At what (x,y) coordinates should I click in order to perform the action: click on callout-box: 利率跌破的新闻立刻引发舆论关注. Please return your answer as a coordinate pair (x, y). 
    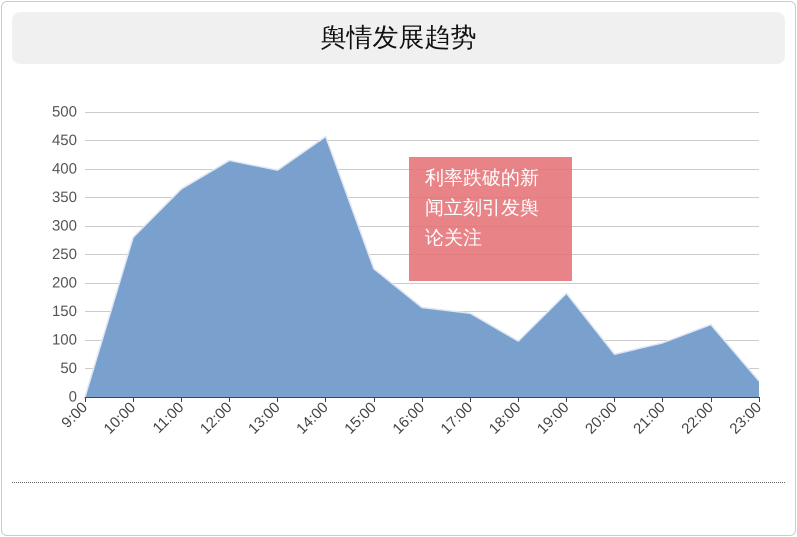
    Looking at the image, I should click on (490, 219).